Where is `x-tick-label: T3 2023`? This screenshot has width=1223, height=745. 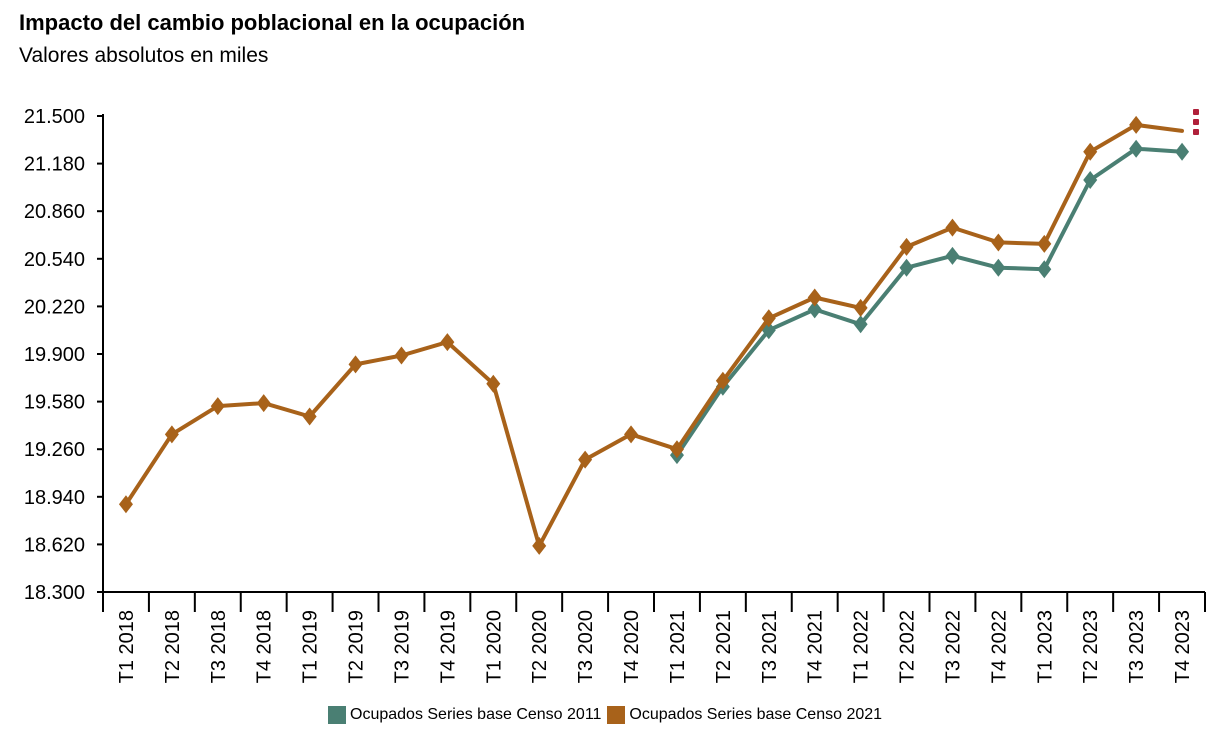
x-tick-label: T3 2023 is located at coordinates (1137, 646).